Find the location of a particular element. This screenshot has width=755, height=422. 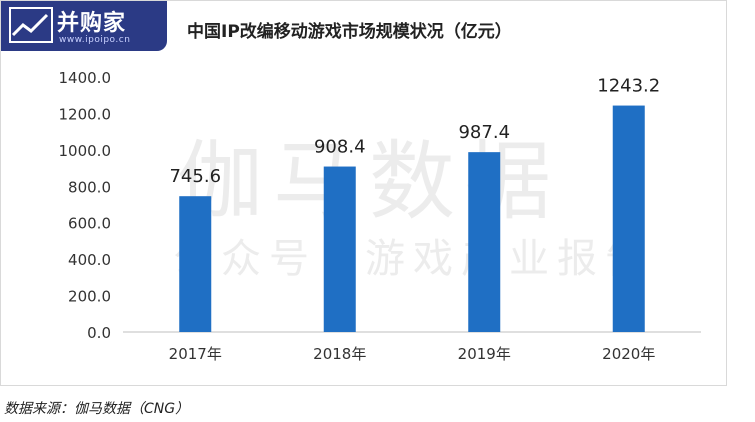

watermark-account: 公众号：游戏产业报告 is located at coordinates (413, 259).